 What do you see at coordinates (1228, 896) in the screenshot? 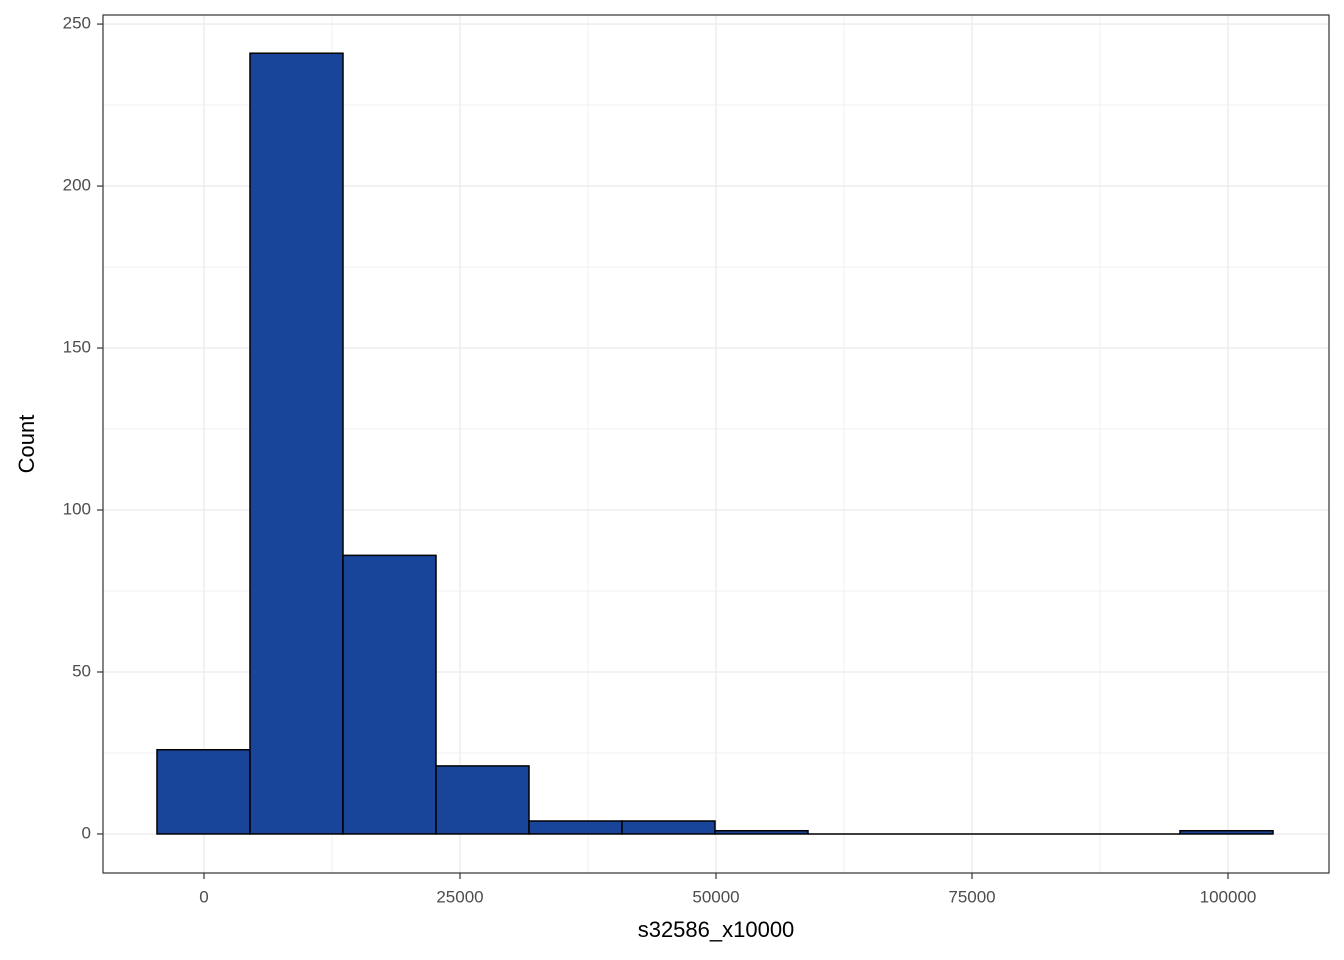
I see `x-tick-label: 100000` at bounding box center [1228, 896].